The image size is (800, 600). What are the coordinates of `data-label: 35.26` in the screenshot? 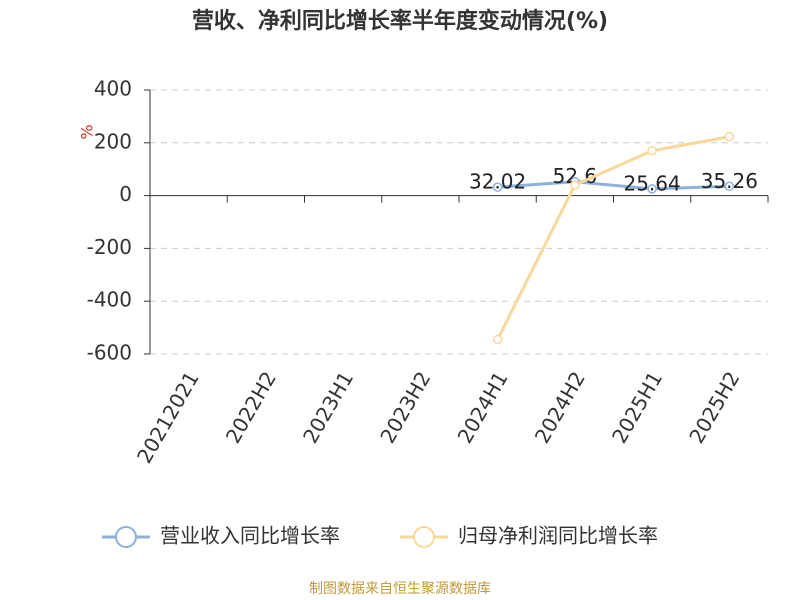 It's located at (729, 181).